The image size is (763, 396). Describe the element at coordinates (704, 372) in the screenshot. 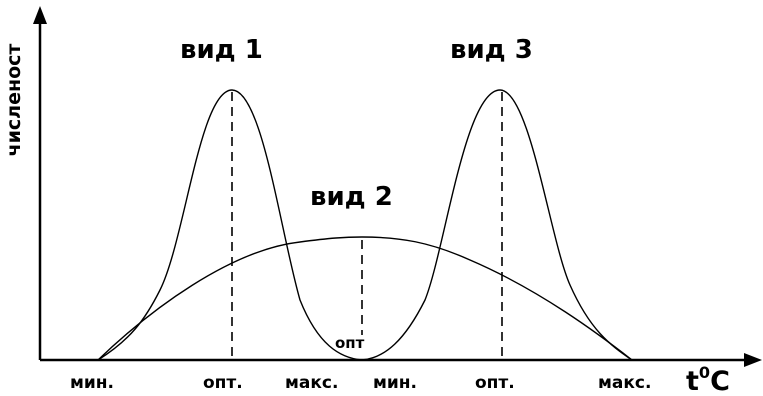

I see `x-axis-unit-sup: 0` at that location.